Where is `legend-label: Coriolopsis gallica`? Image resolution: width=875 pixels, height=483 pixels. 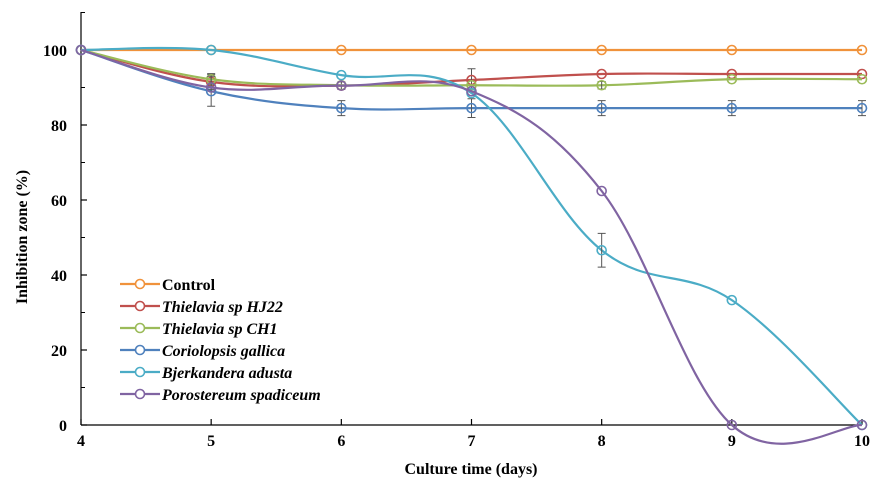 legend-label: Coriolopsis gallica is located at coordinates (223, 351).